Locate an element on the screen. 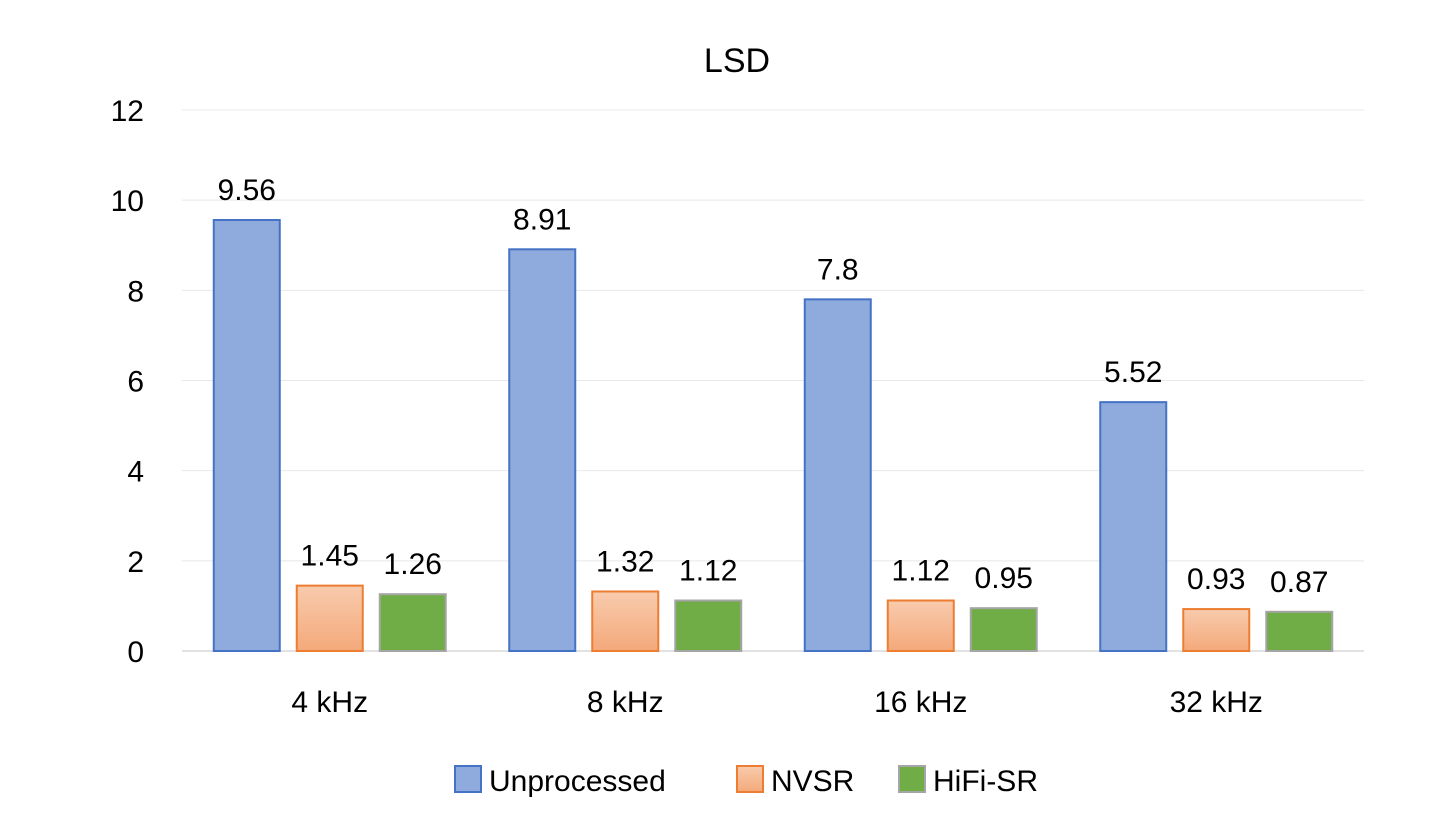  chart-title: LSD is located at coordinates (737, 61).